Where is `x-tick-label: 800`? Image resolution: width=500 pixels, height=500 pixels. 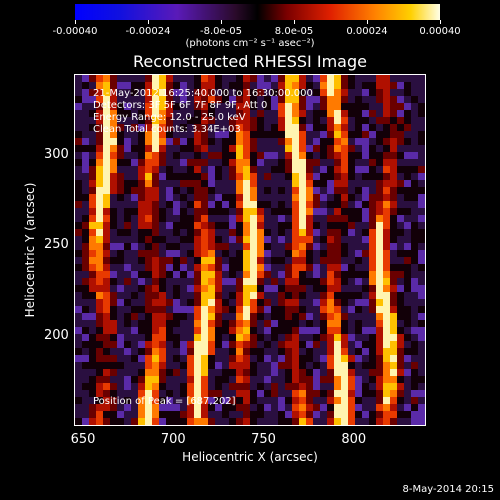 x-tick-label: 800 is located at coordinates (354, 439).